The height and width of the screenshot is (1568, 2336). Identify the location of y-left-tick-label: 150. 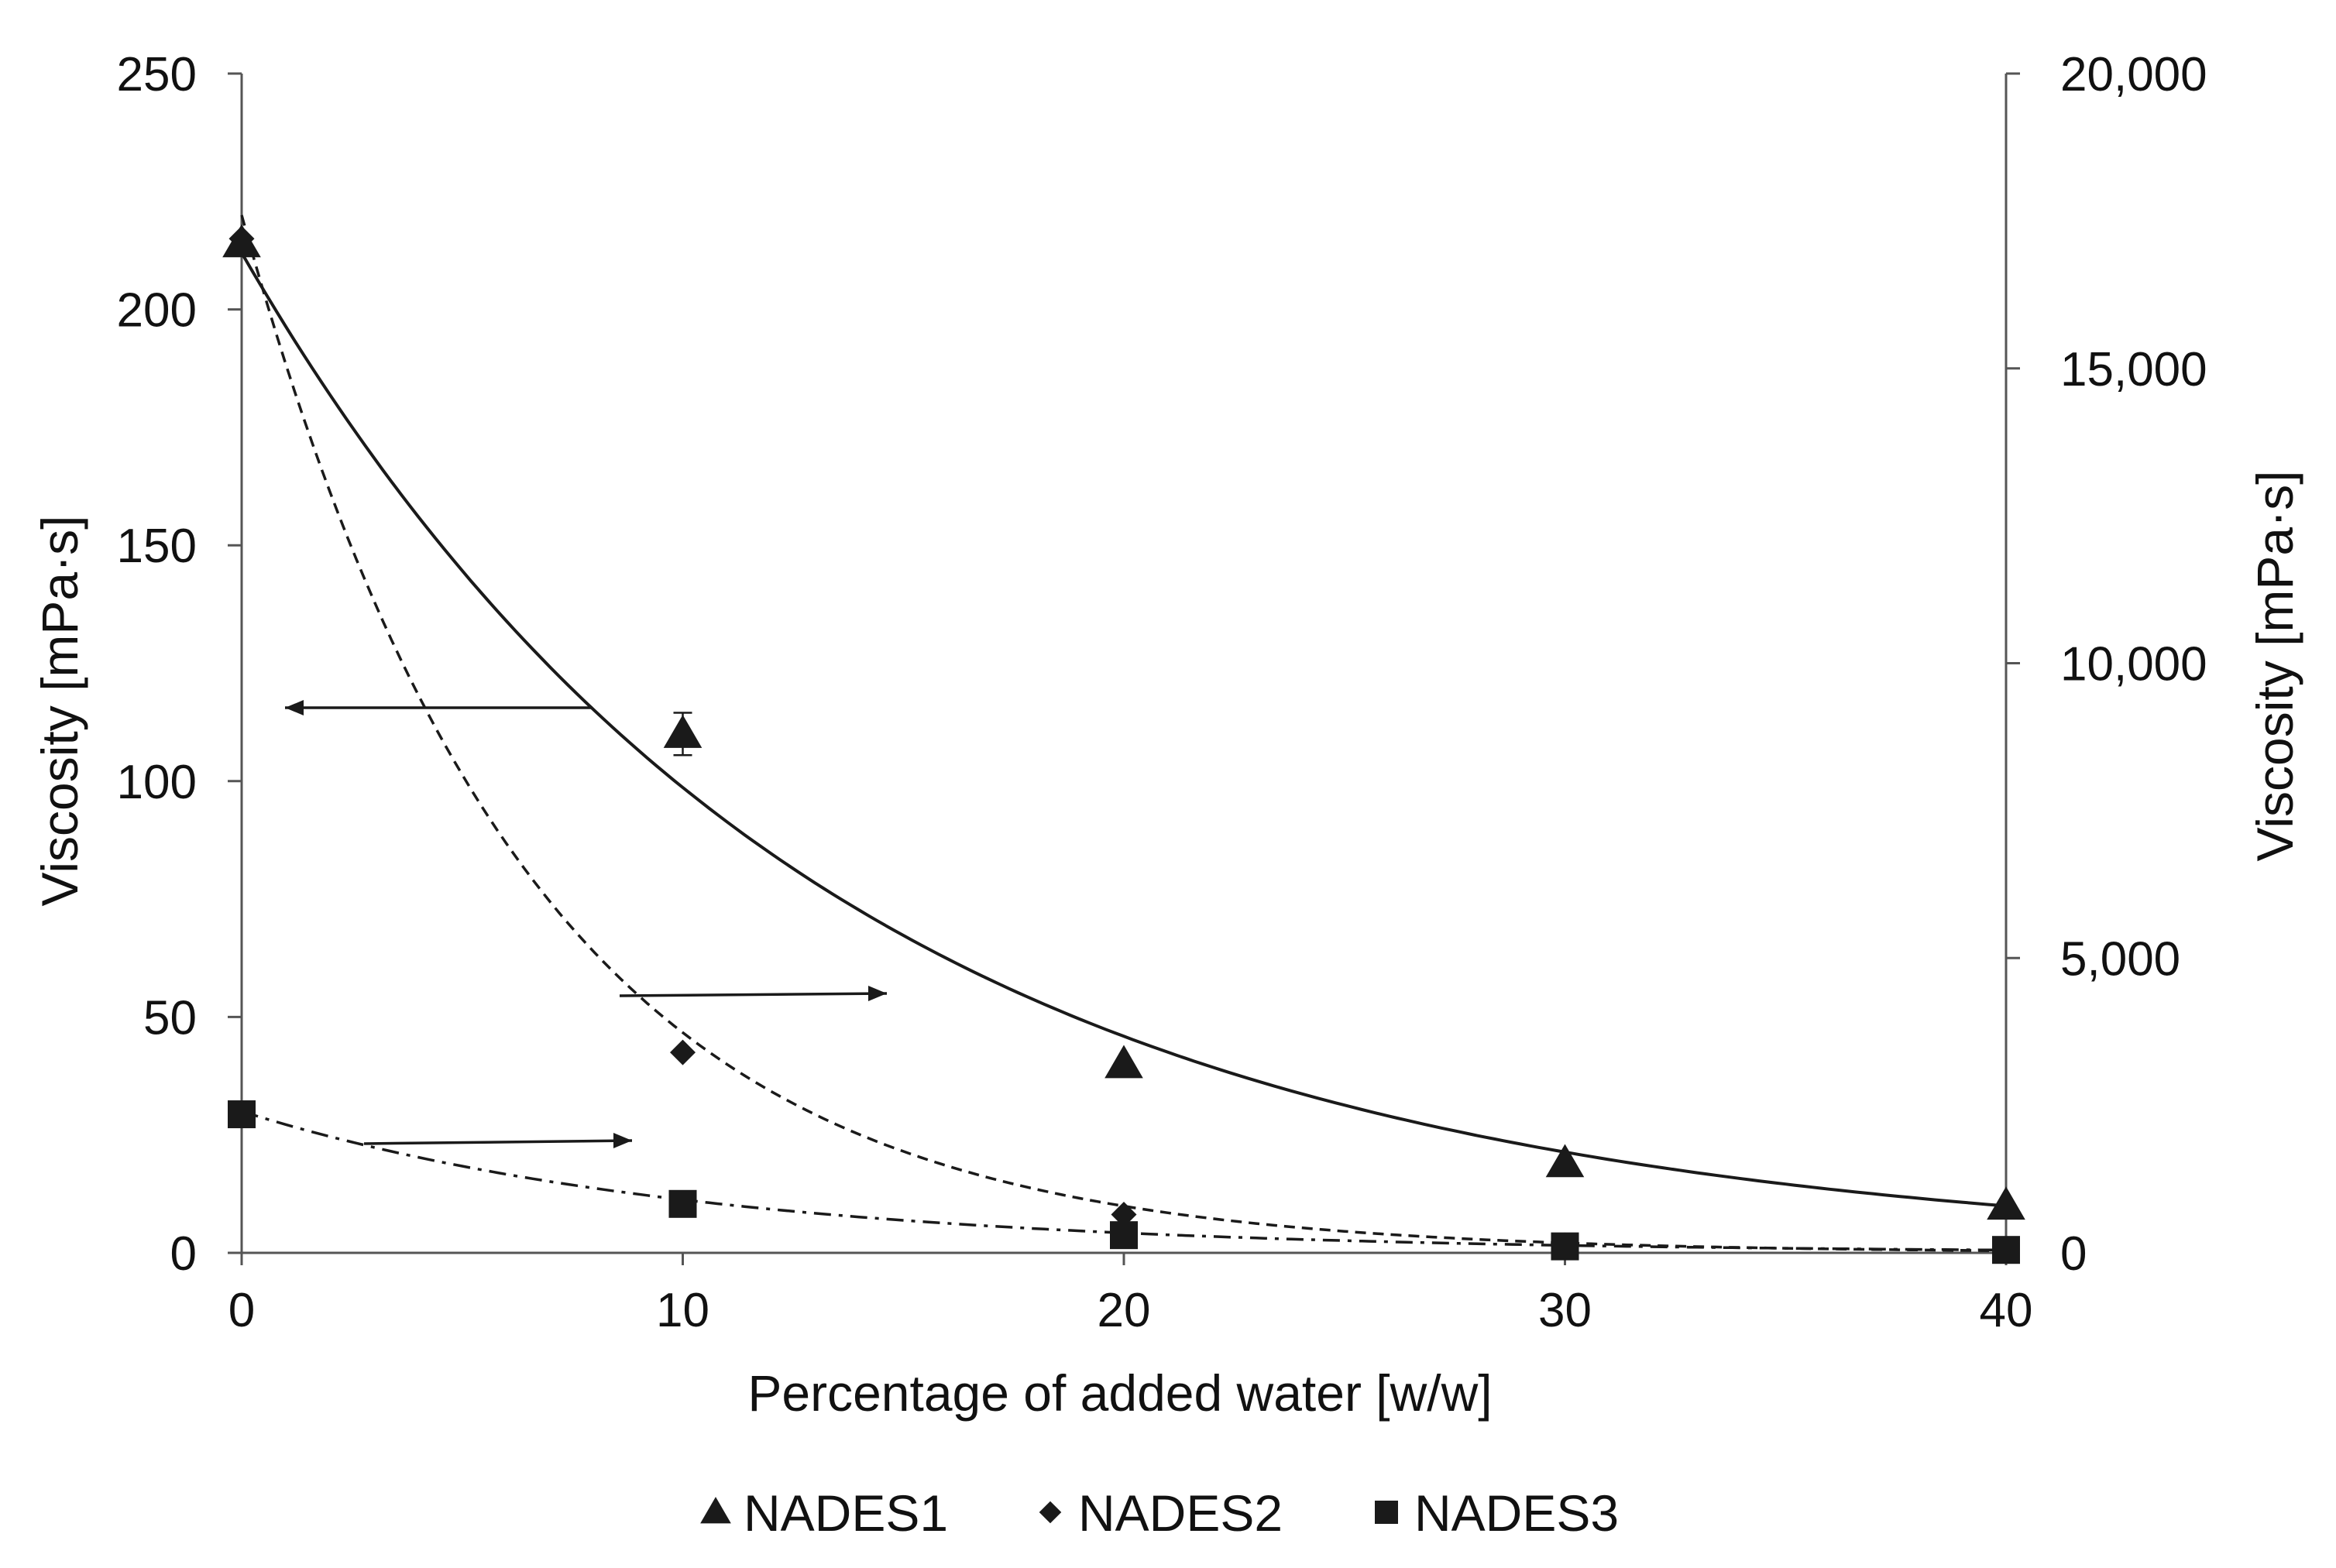
(157, 546).